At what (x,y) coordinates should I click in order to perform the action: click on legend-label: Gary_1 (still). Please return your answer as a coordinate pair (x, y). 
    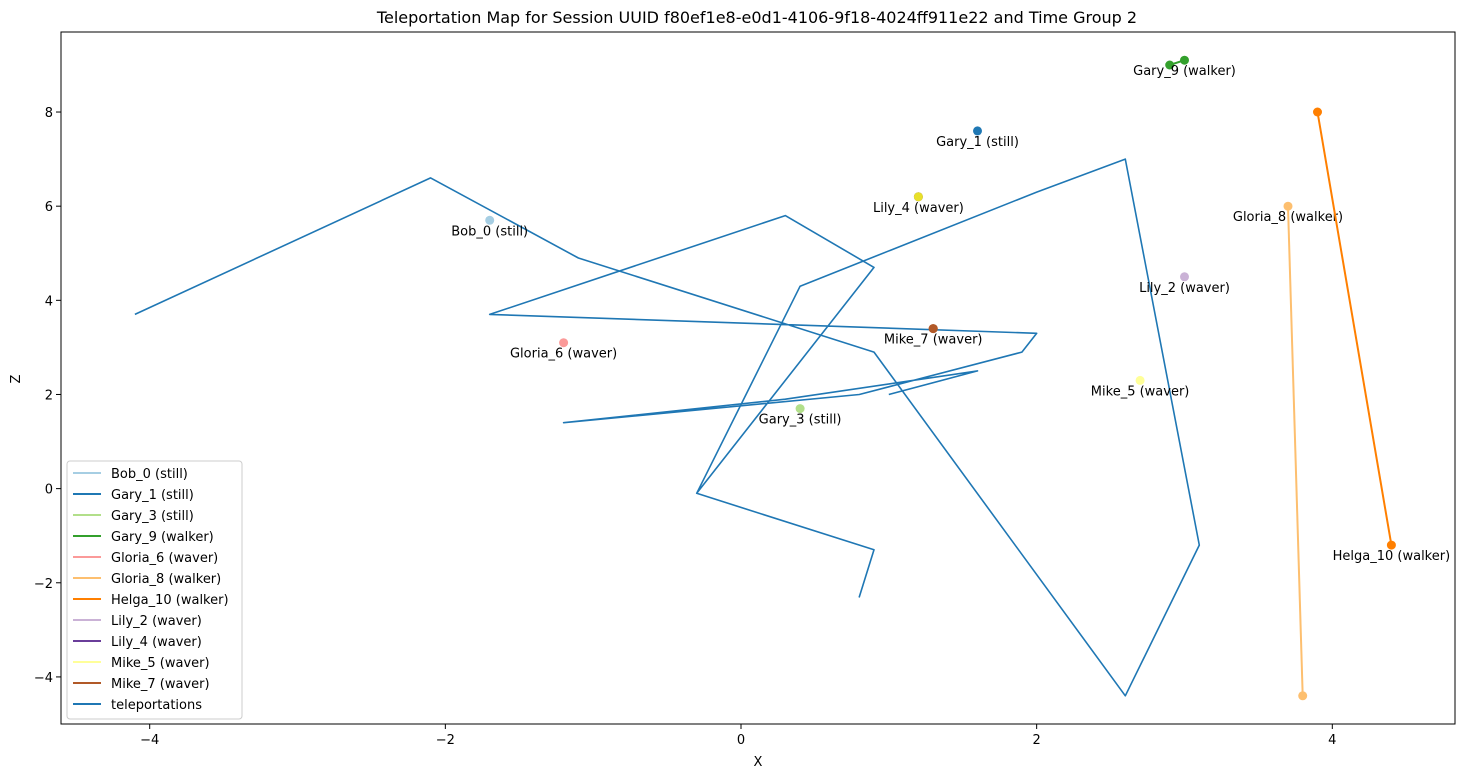
    Looking at the image, I should click on (152, 495).